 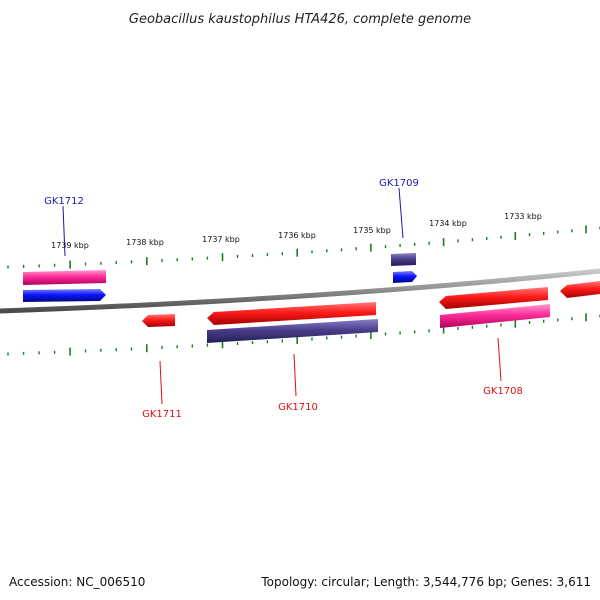 What do you see at coordinates (503, 391) in the screenshot?
I see `gene-label-gk1708: GK1708` at bounding box center [503, 391].